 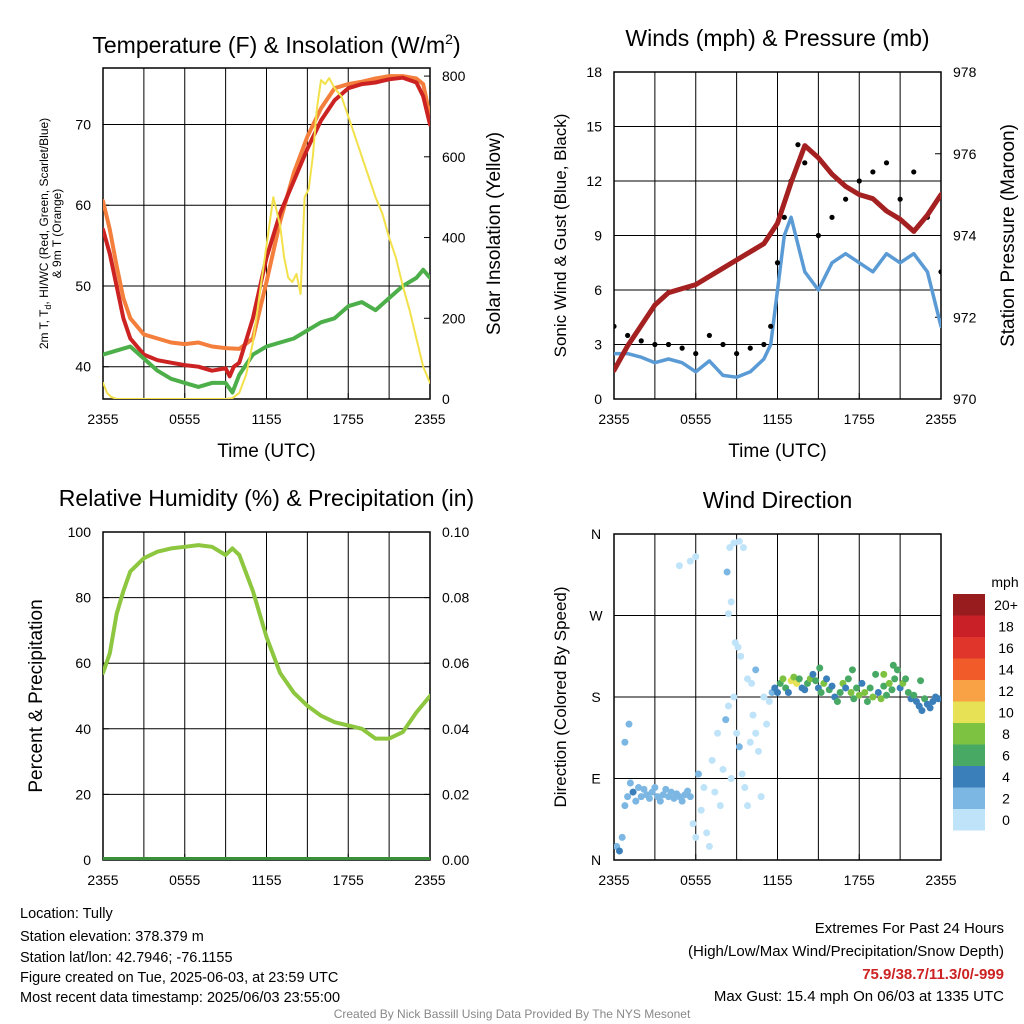 I want to click on panel-3-ytick-label: S, so click(x=595, y=697).